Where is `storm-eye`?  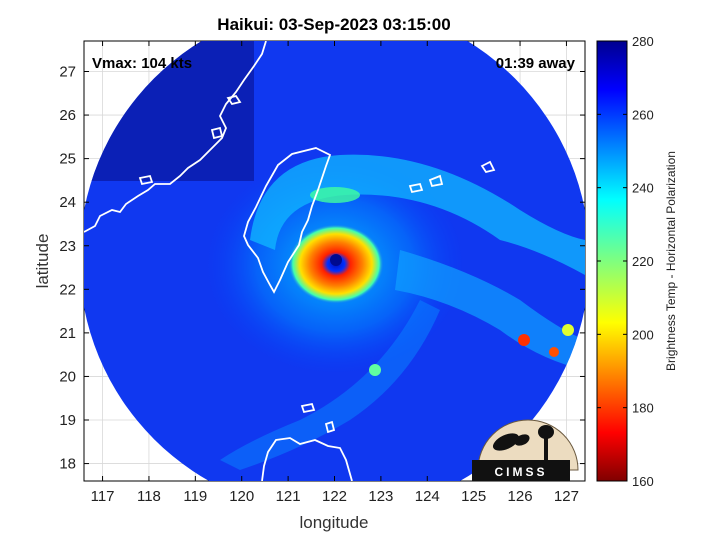
storm-eye is located at coordinates (336, 260).